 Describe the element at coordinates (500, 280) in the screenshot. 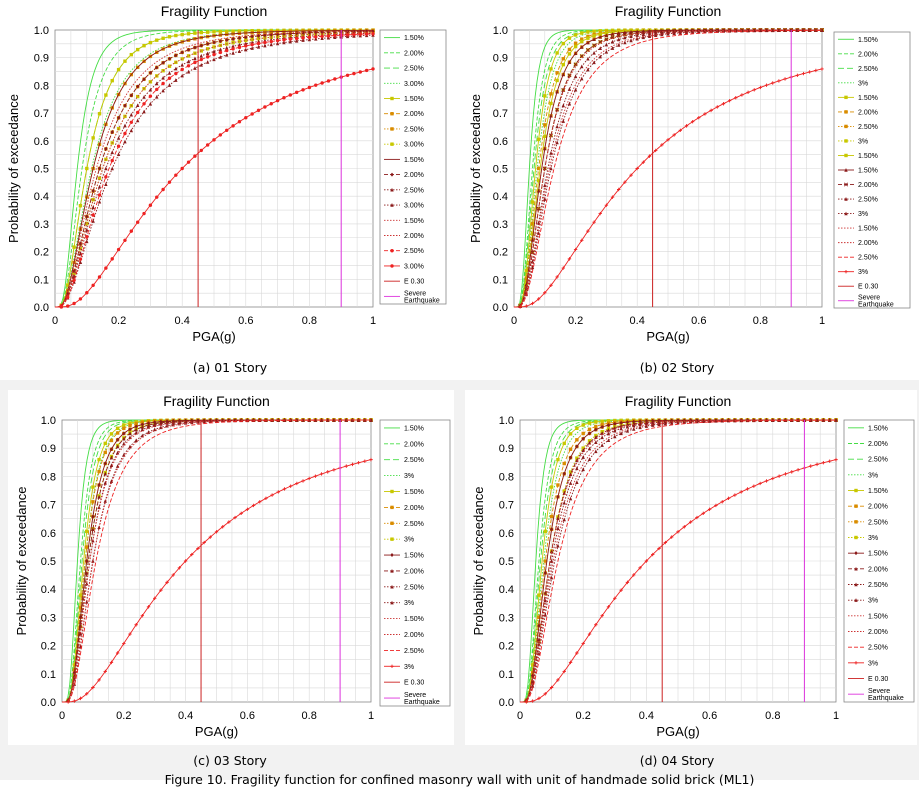

I see `y-tick-label: 0.1` at that location.